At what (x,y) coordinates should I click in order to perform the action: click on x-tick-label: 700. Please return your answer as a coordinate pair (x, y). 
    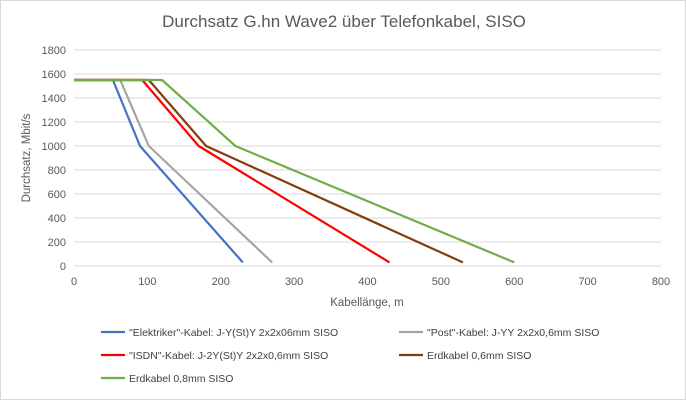
    Looking at the image, I should click on (587, 282).